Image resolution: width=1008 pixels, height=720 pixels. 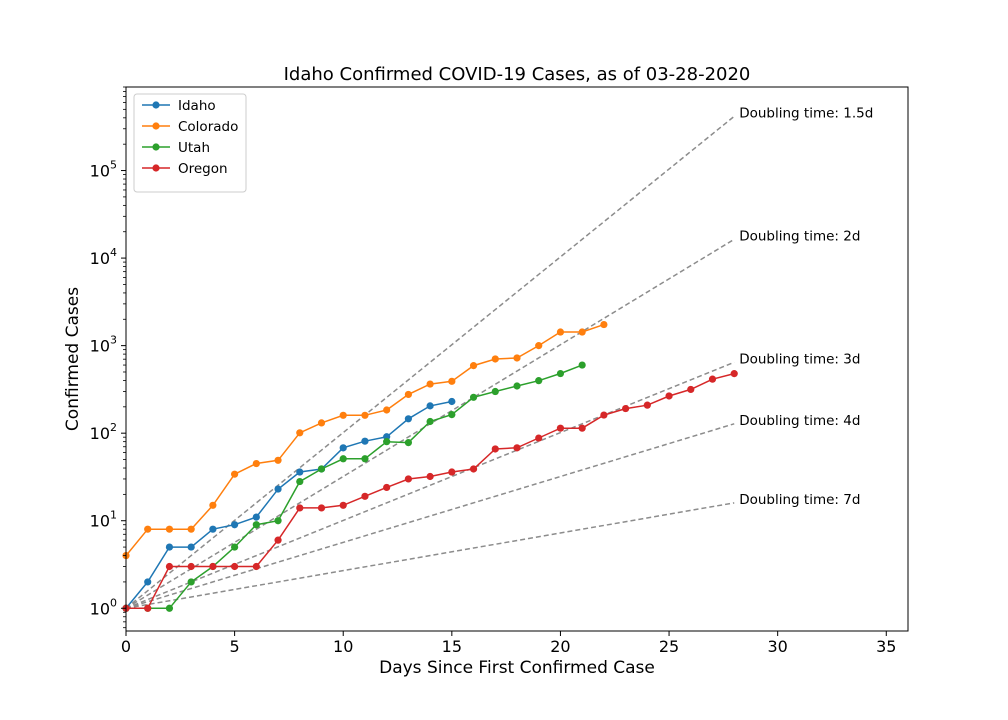 What do you see at coordinates (108, 357) in the screenshot?
I see `y-axis-ticks: 10⁰ 10¹ 10² 10³ 10⁴ 10⁵` at bounding box center [108, 357].